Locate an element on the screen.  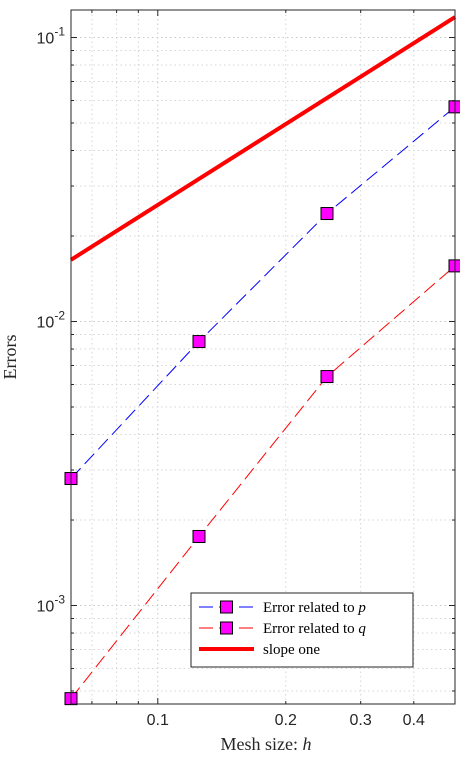
y-axis-label: Errors is located at coordinates (10, 357).